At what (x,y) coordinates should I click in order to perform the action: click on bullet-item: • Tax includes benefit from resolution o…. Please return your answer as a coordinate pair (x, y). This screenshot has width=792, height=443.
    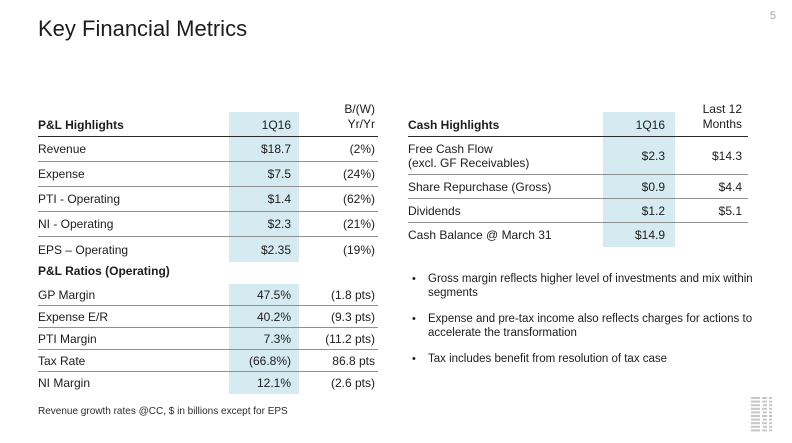
    Looking at the image, I should click on (588, 359).